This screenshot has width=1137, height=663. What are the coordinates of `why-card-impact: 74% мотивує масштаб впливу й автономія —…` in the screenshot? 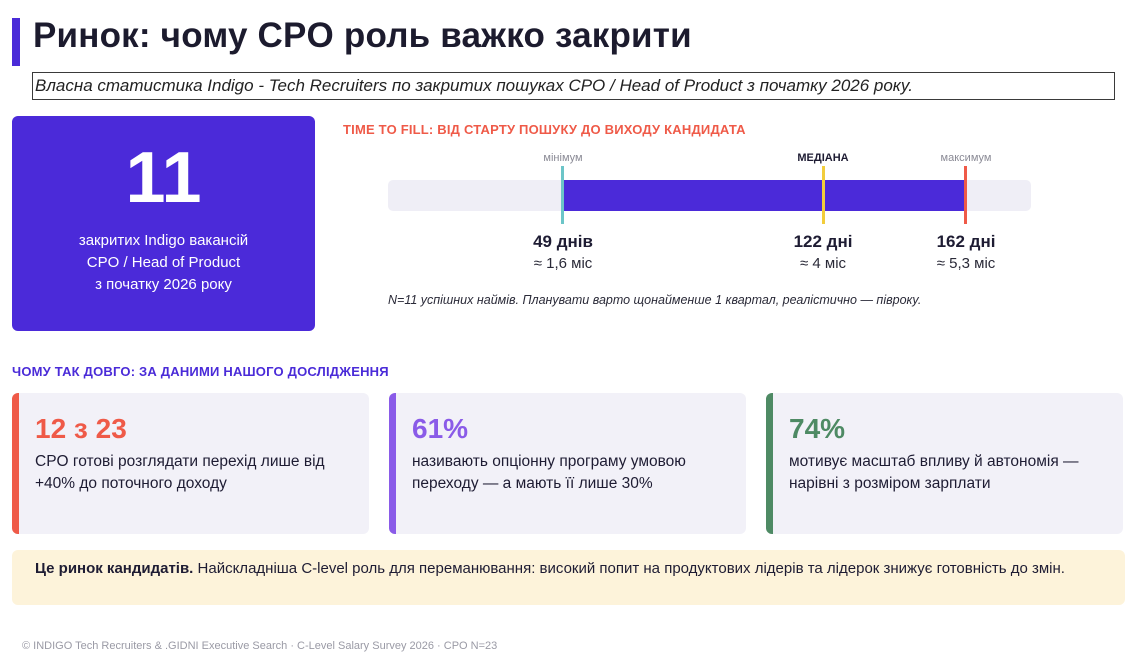 It's located at (944, 463).